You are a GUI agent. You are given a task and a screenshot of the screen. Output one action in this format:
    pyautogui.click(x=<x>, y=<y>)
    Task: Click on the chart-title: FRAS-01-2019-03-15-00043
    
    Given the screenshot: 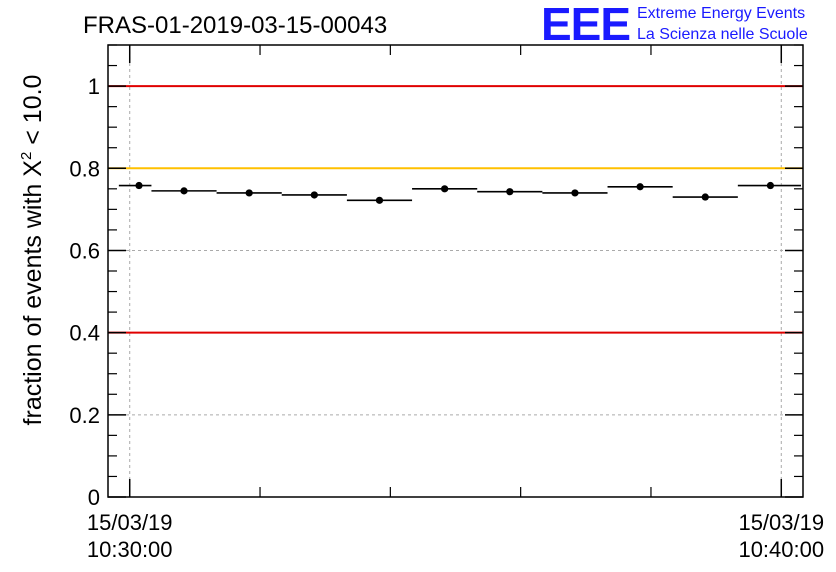 What is the action you would take?
    pyautogui.click(x=235, y=25)
    